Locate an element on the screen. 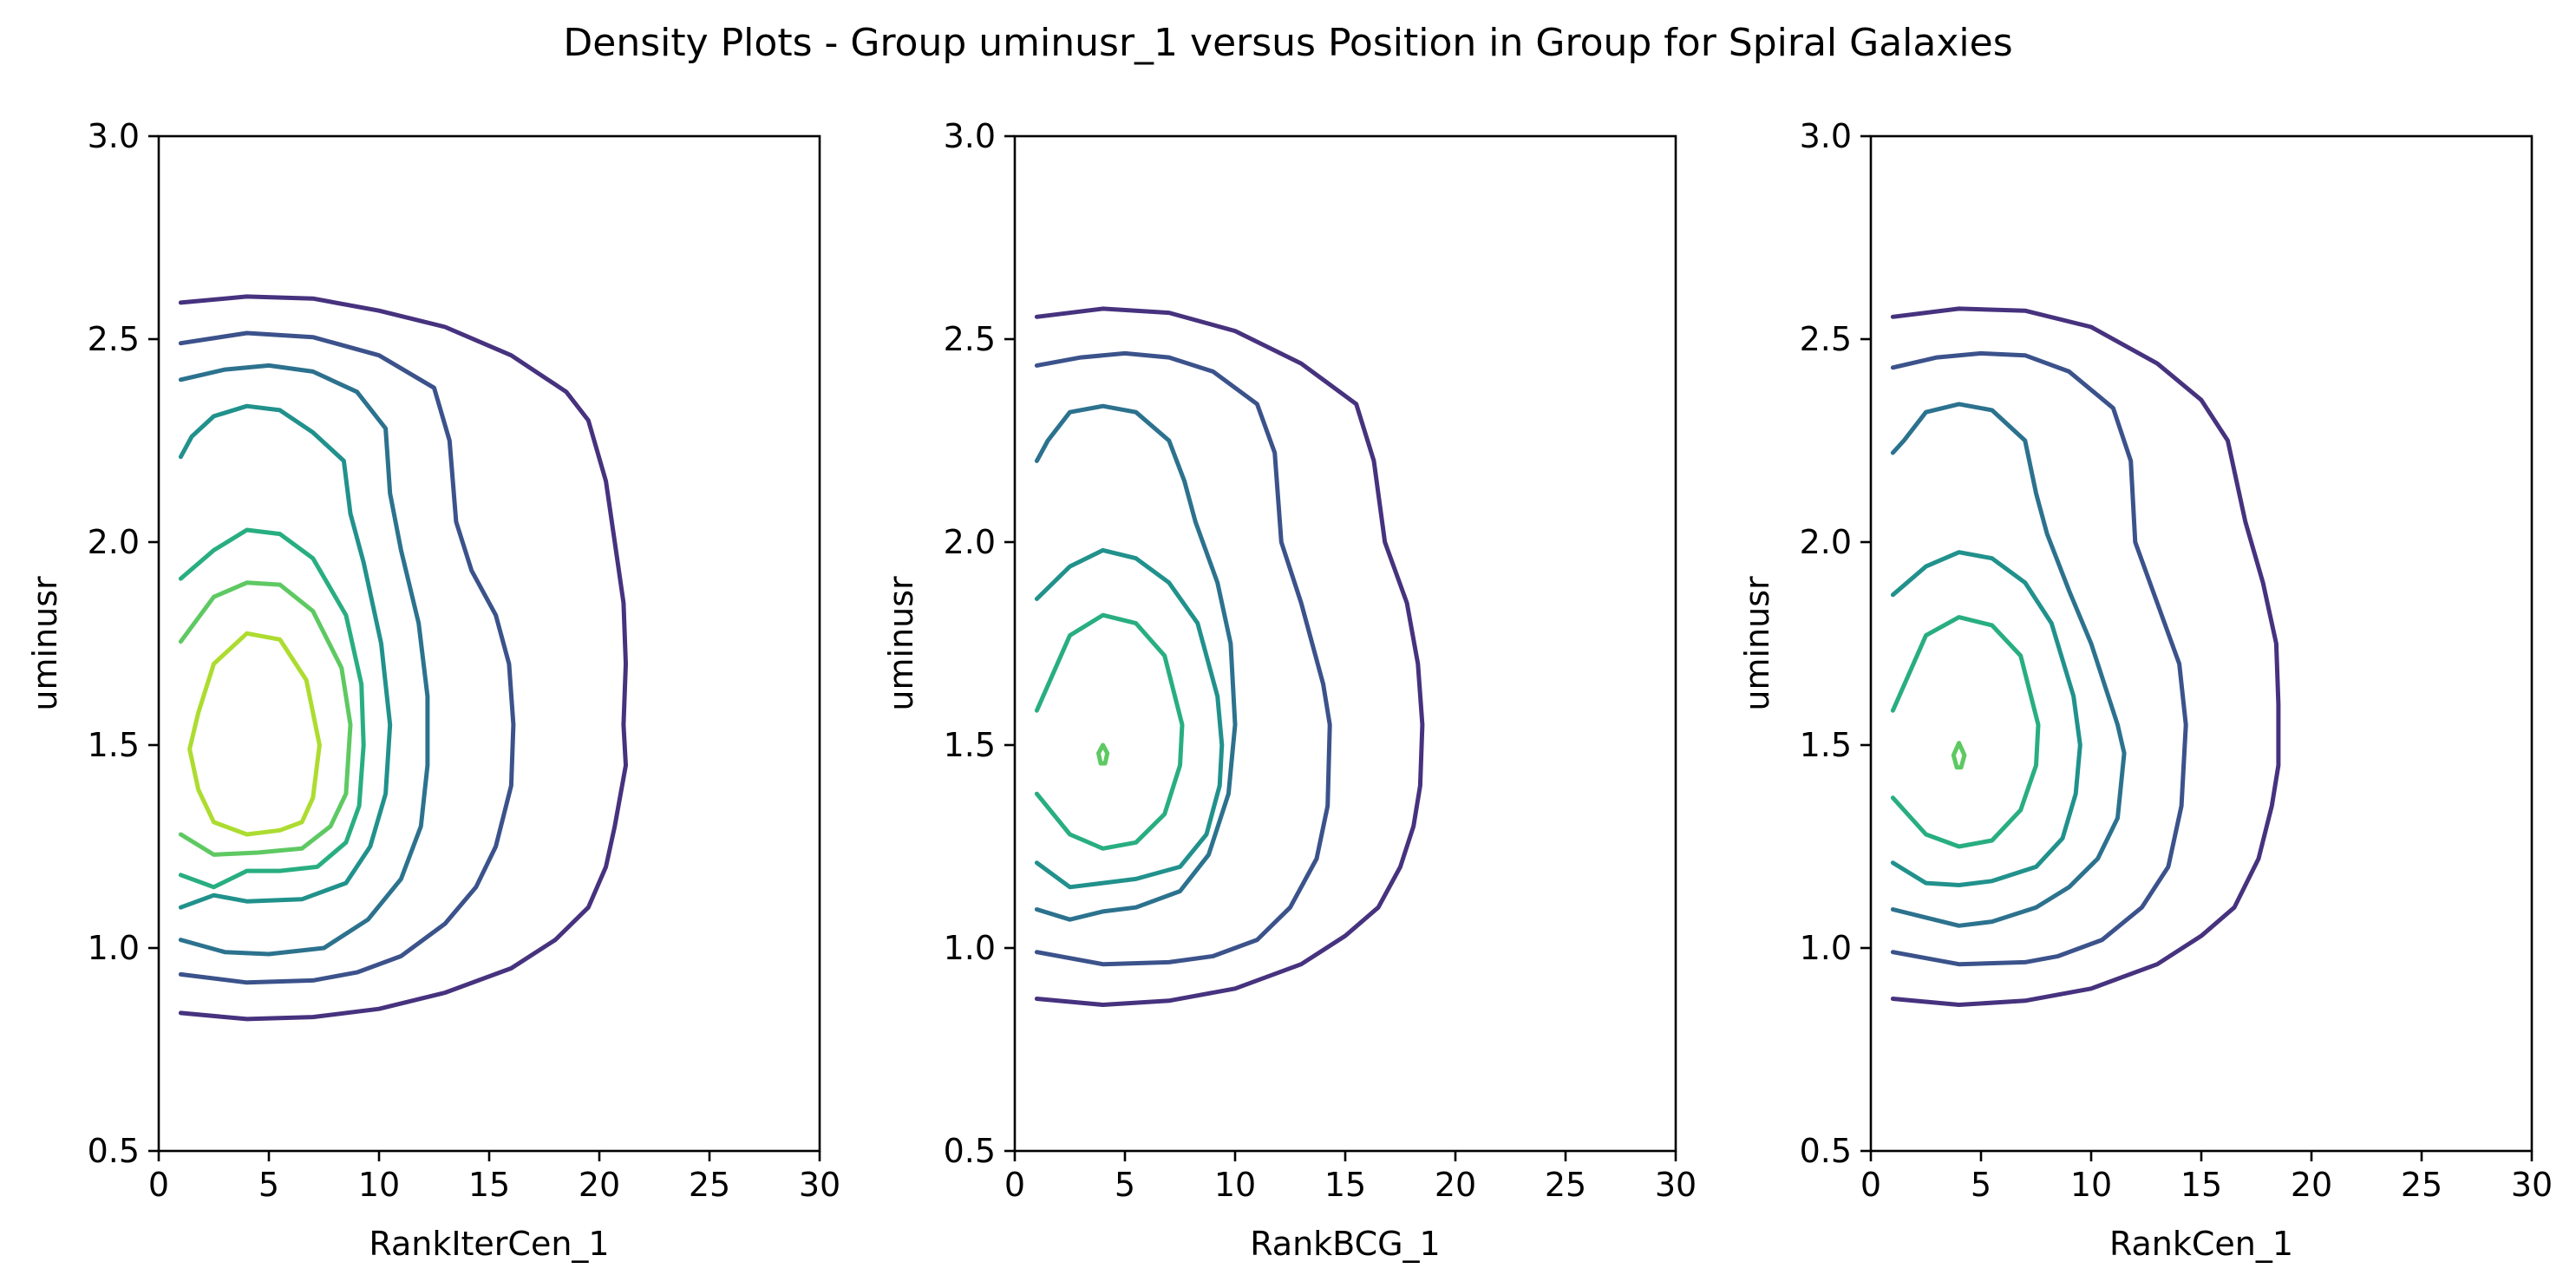 The height and width of the screenshot is (1288, 2576). x-axis-label: RankBCG_1 is located at coordinates (1345, 1244).